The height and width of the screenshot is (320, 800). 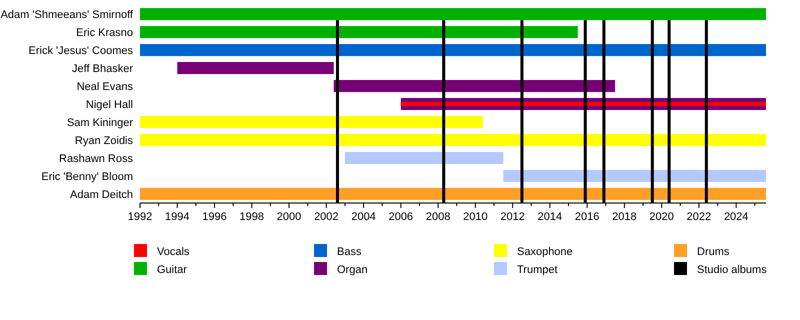 What do you see at coordinates (252, 217) in the screenshot?
I see `x-tick-label: 1998` at bounding box center [252, 217].